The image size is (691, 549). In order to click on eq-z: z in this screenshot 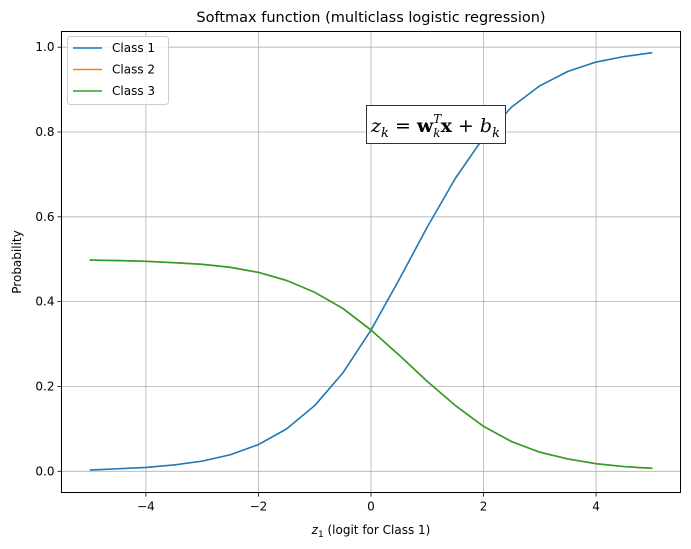, I will do `click(376, 126)`.